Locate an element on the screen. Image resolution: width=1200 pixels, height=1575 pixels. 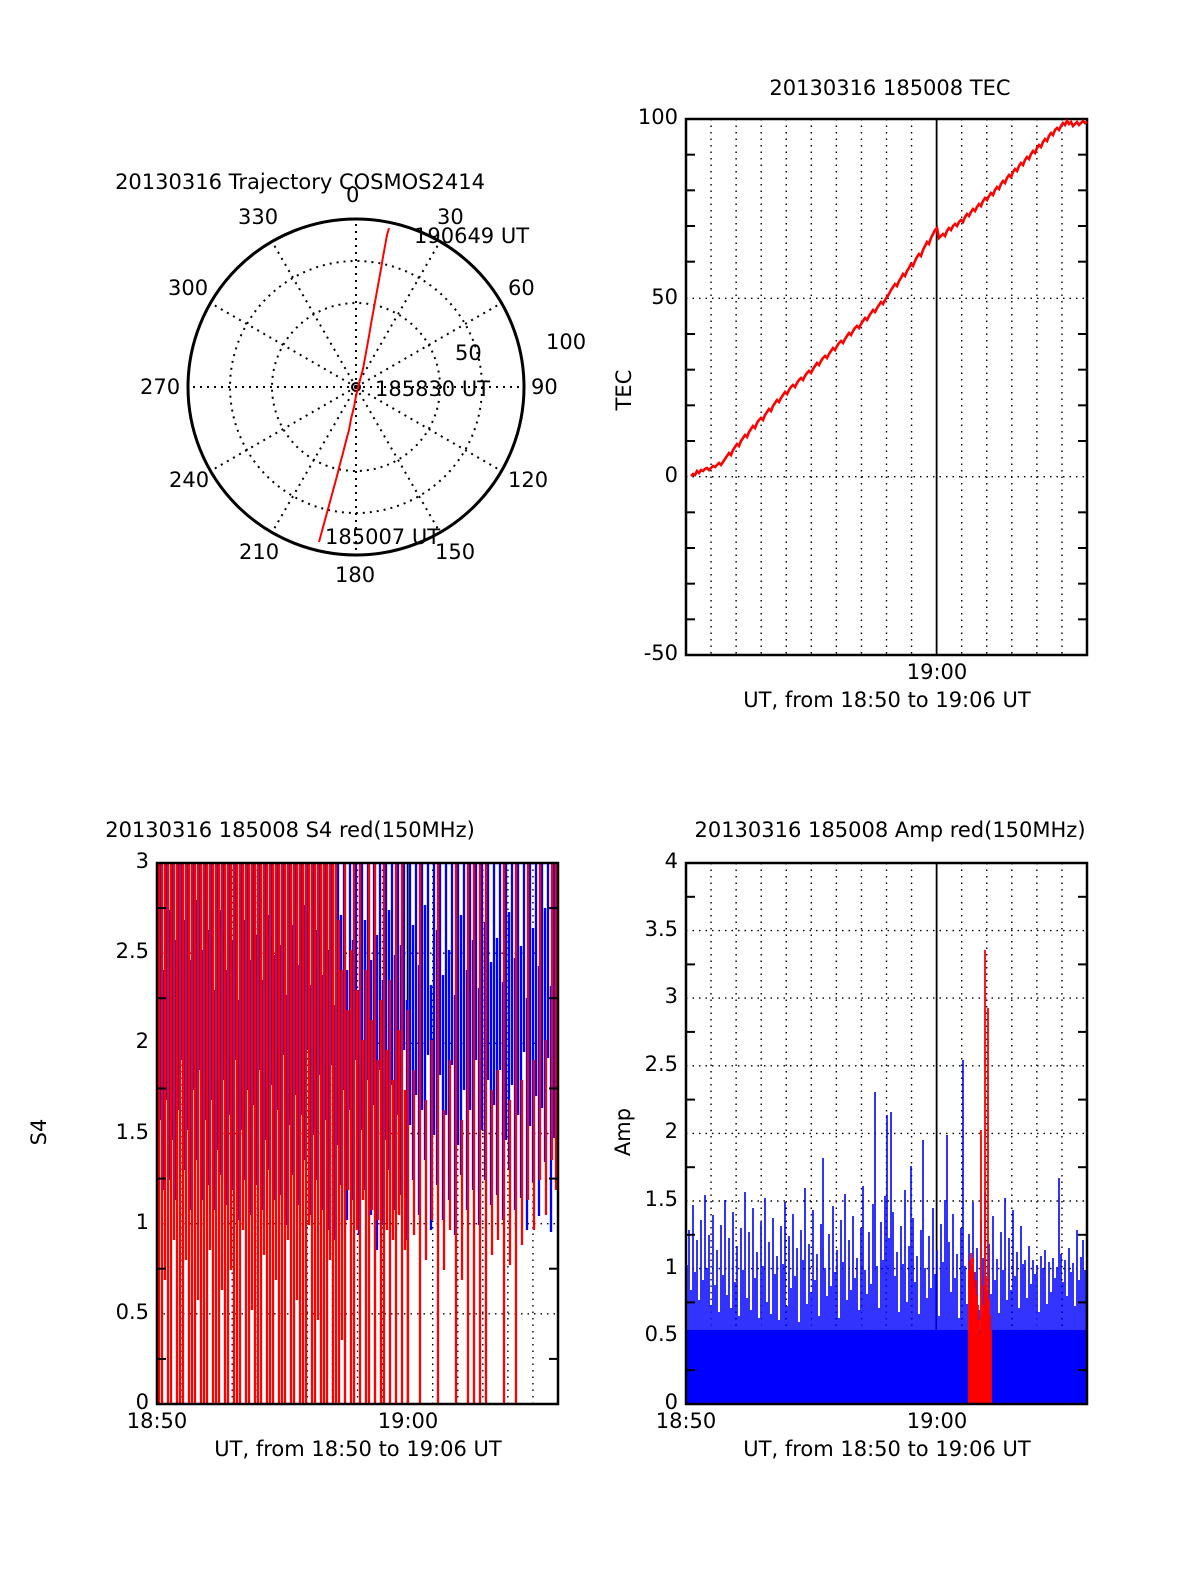
polar-azimuth-label-120: 120 is located at coordinates (528, 480).